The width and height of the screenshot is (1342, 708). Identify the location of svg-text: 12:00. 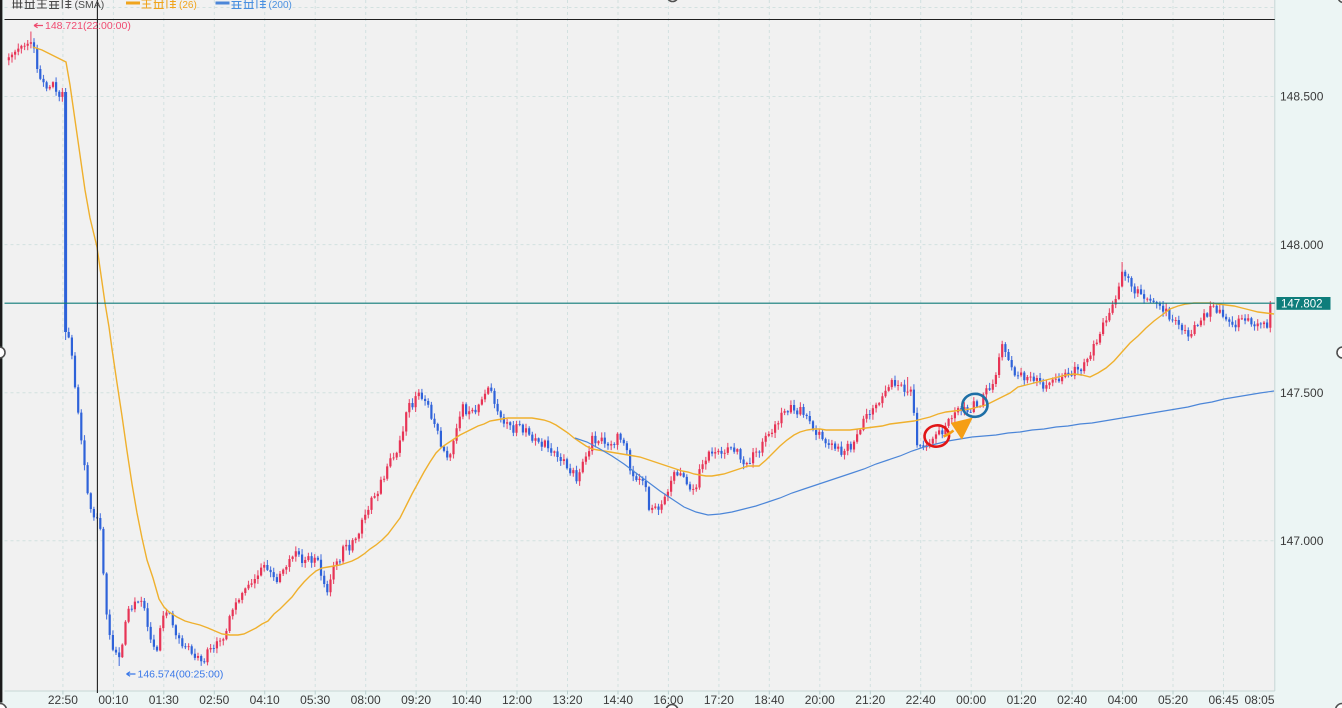
(517, 700).